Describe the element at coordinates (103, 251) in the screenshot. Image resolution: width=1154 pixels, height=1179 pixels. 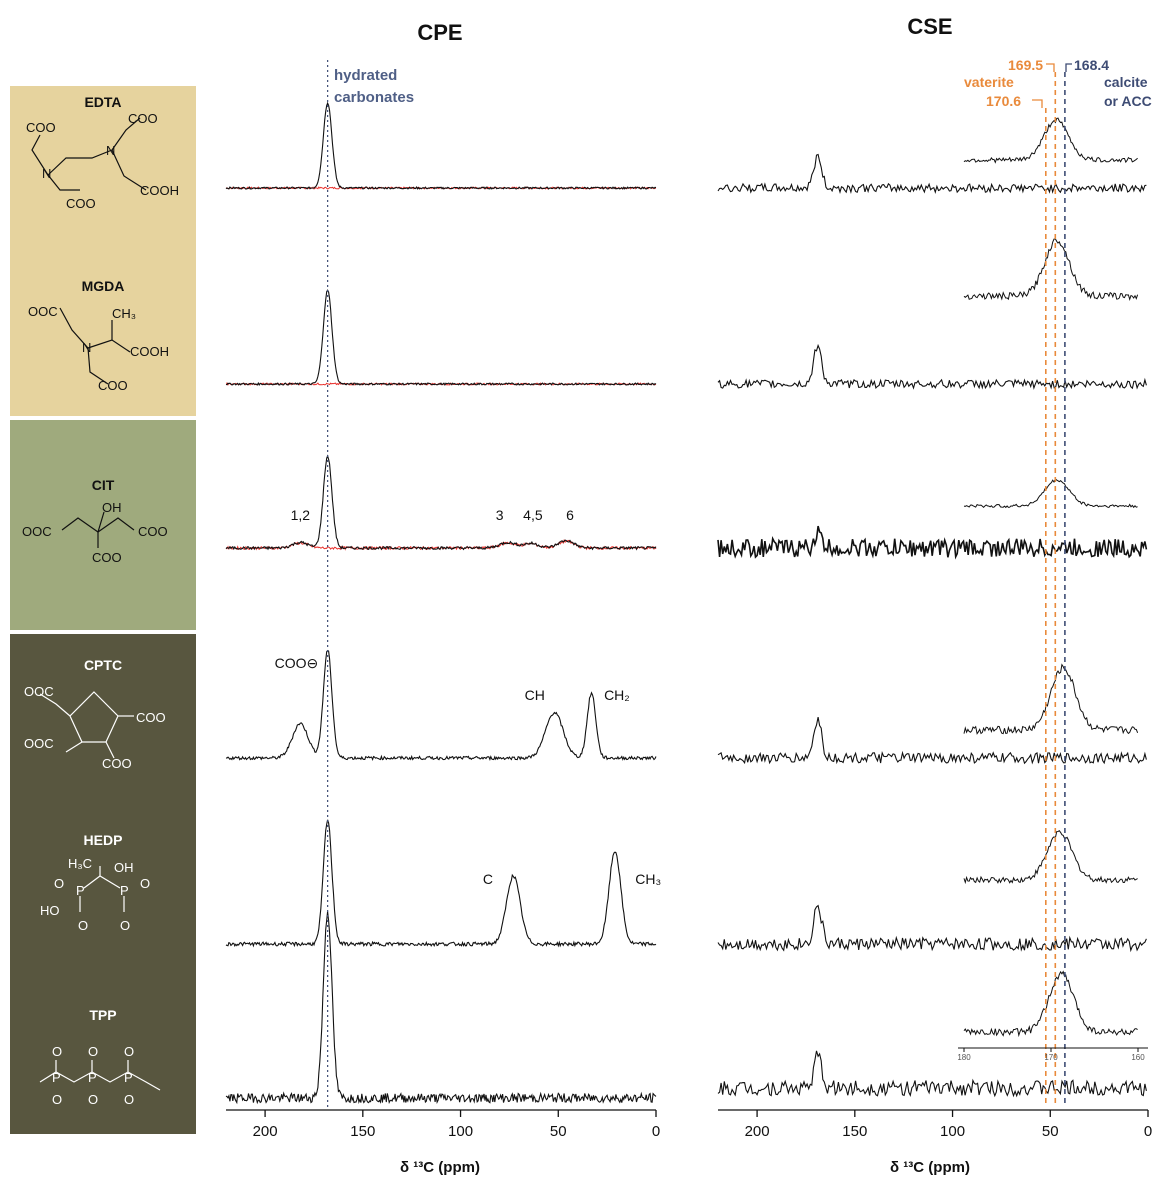
I see `panel-bg-edta-mgda` at that location.